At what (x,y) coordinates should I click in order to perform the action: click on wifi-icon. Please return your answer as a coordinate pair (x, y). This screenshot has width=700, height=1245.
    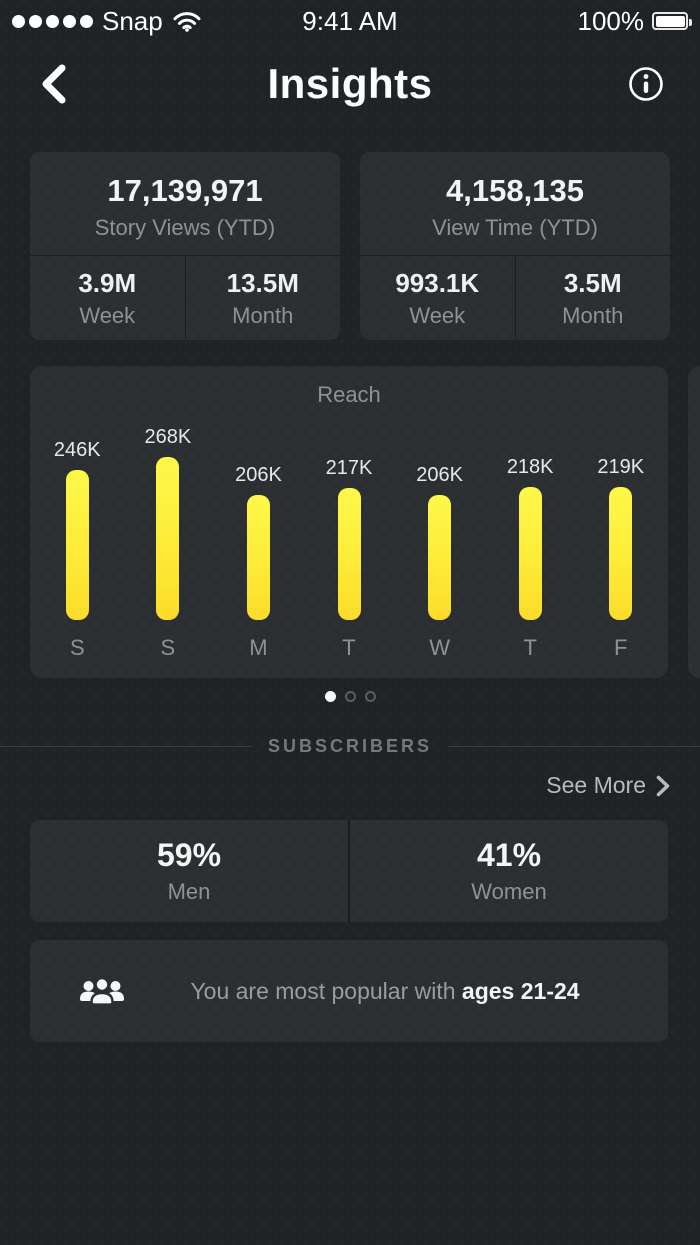
    Looking at the image, I should click on (187, 22).